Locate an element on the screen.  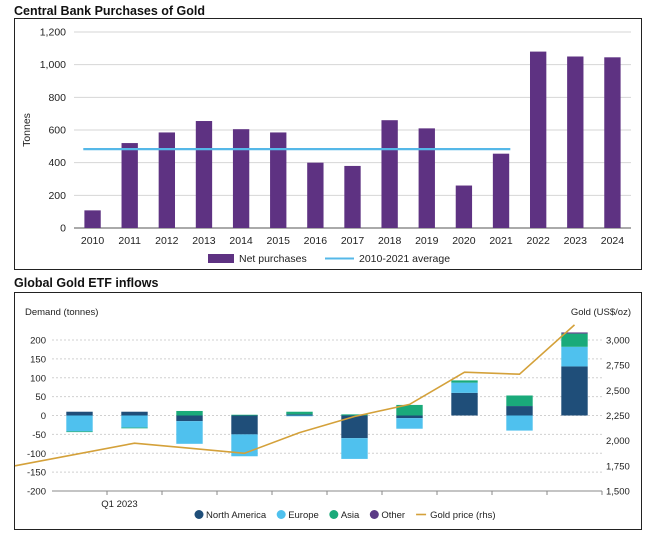
chart1-x-tick-label: 2023 is located at coordinates (576, 241).